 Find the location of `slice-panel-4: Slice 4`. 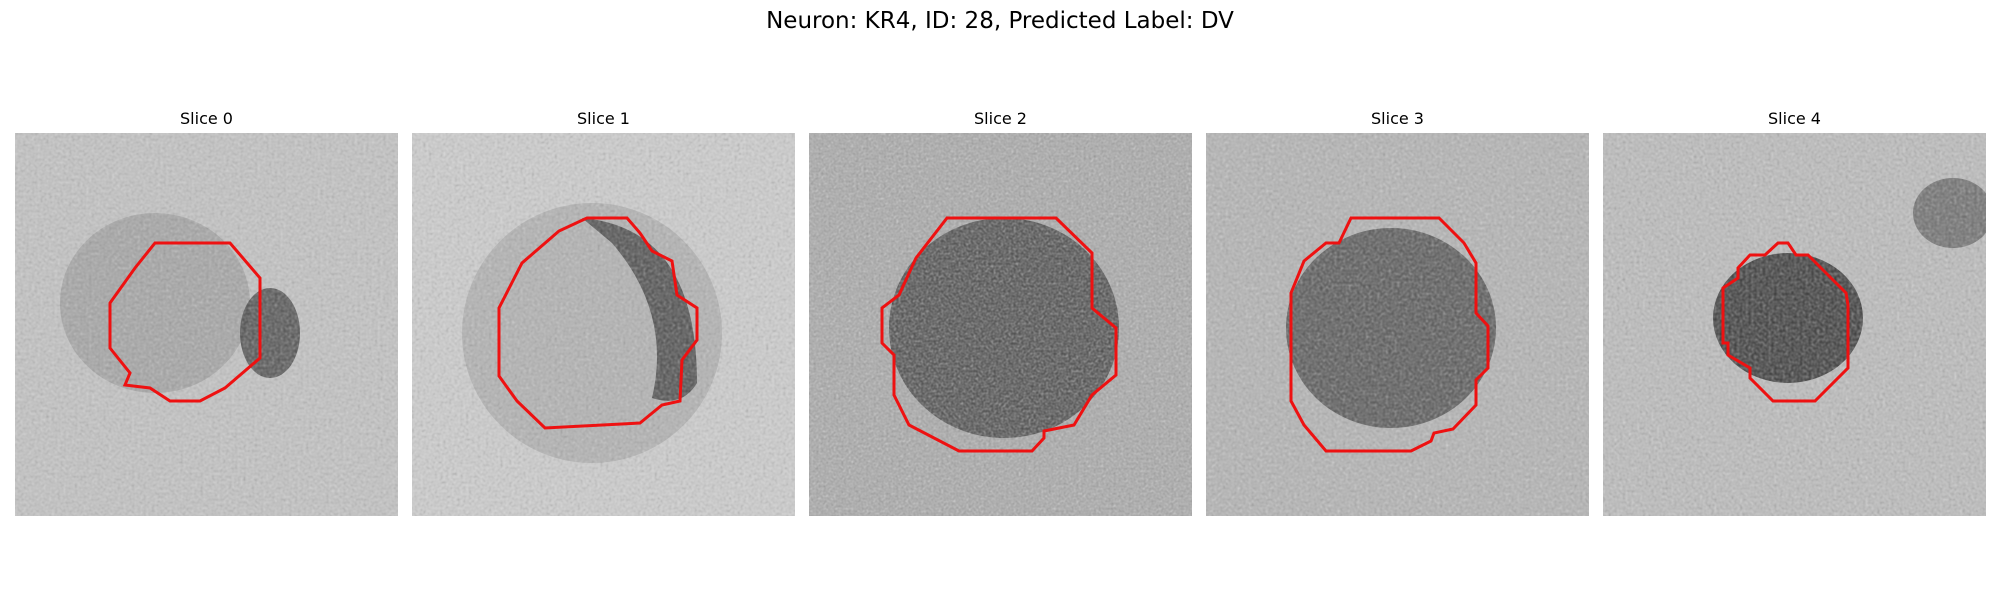

slice-panel-4: Slice 4 is located at coordinates (1794, 312).